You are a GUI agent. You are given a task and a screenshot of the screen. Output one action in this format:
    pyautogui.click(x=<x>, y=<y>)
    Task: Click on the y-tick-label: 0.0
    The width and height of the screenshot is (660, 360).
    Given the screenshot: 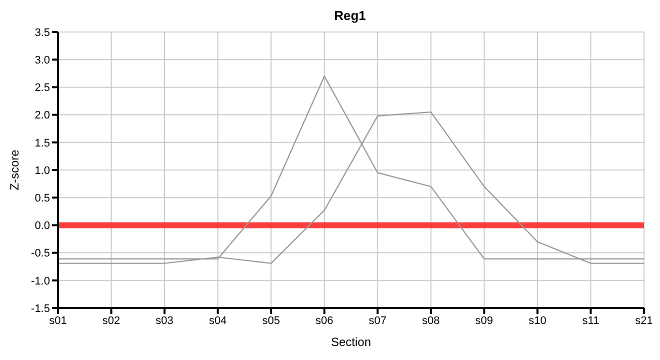 What is the action you would take?
    pyautogui.click(x=42, y=226)
    